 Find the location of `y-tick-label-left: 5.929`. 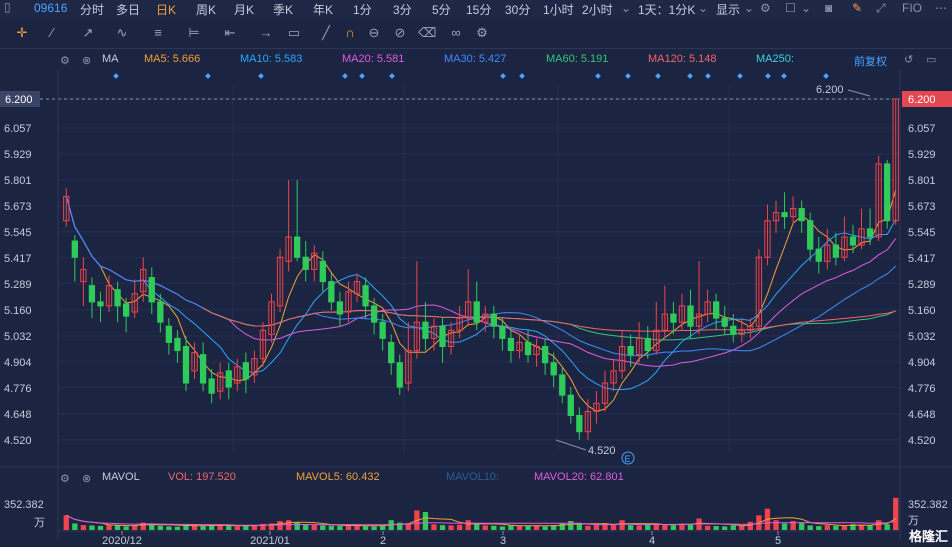

y-tick-label-left: 5.929 is located at coordinates (18, 155).